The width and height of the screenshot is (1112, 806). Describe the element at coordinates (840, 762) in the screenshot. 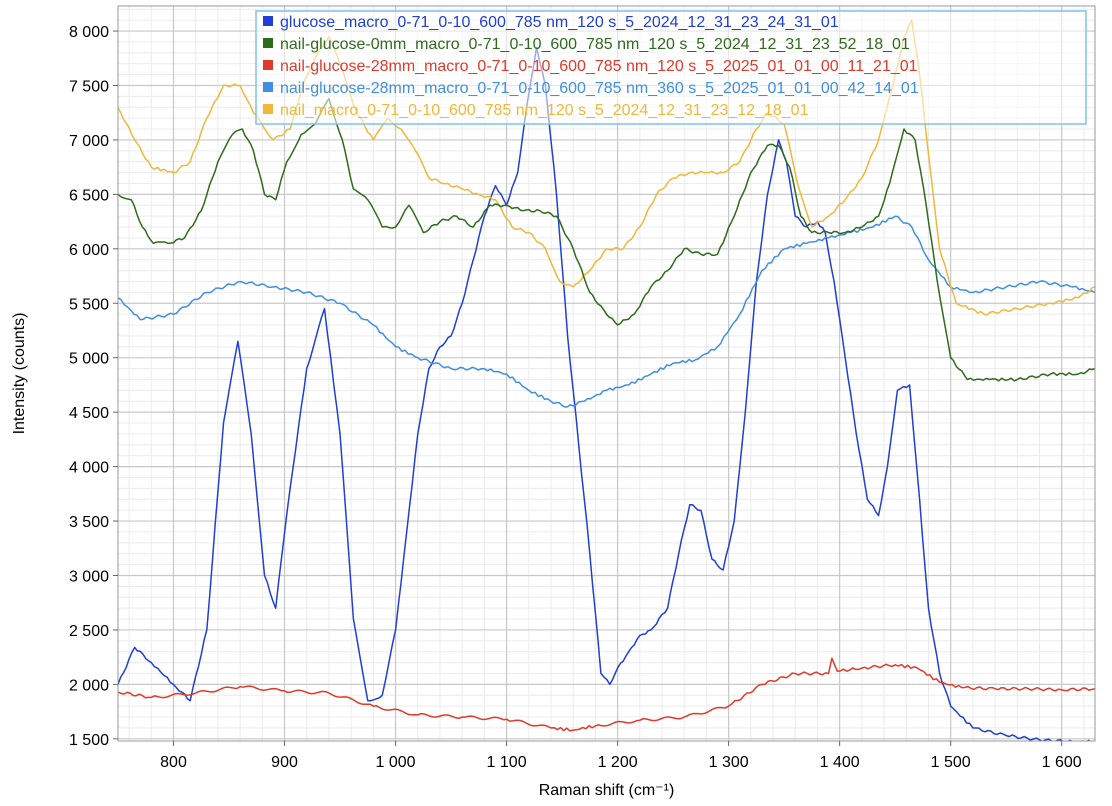

I see `x-tick-label: 1 400` at that location.